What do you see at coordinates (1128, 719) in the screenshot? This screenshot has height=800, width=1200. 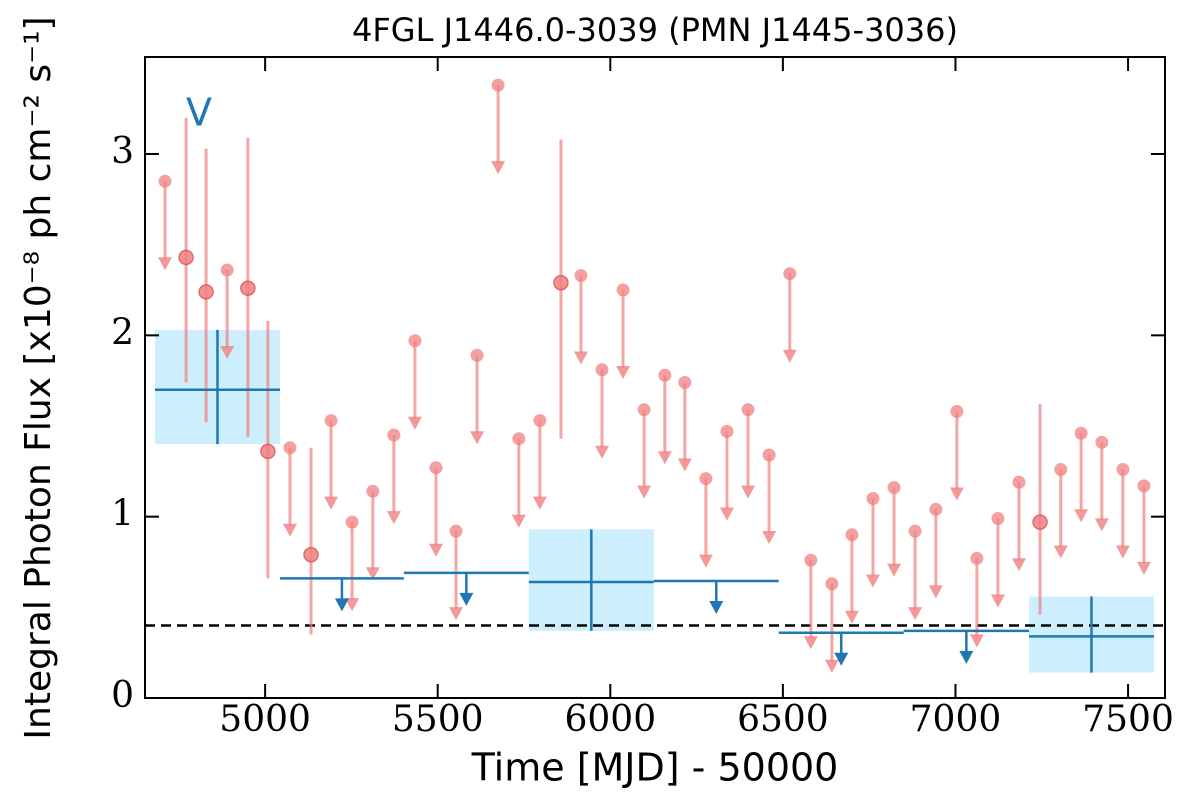 I see `x-tick-label: 7500` at bounding box center [1128, 719].